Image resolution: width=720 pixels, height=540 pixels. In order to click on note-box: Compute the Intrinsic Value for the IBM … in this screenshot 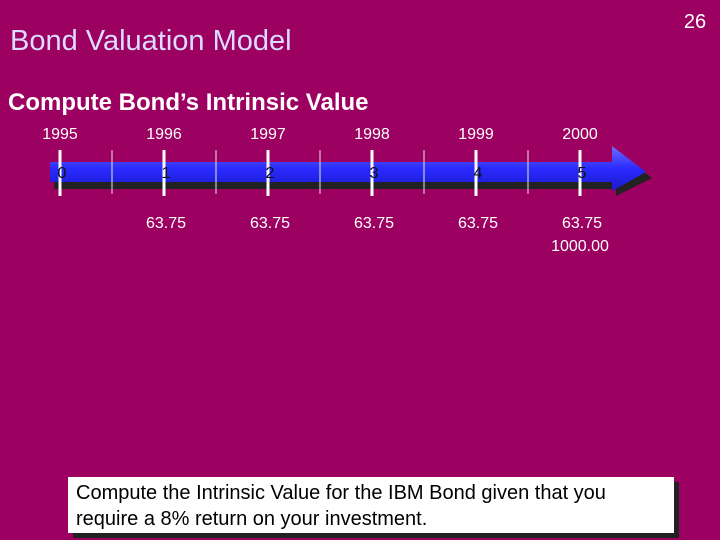, I will do `click(371, 505)`.